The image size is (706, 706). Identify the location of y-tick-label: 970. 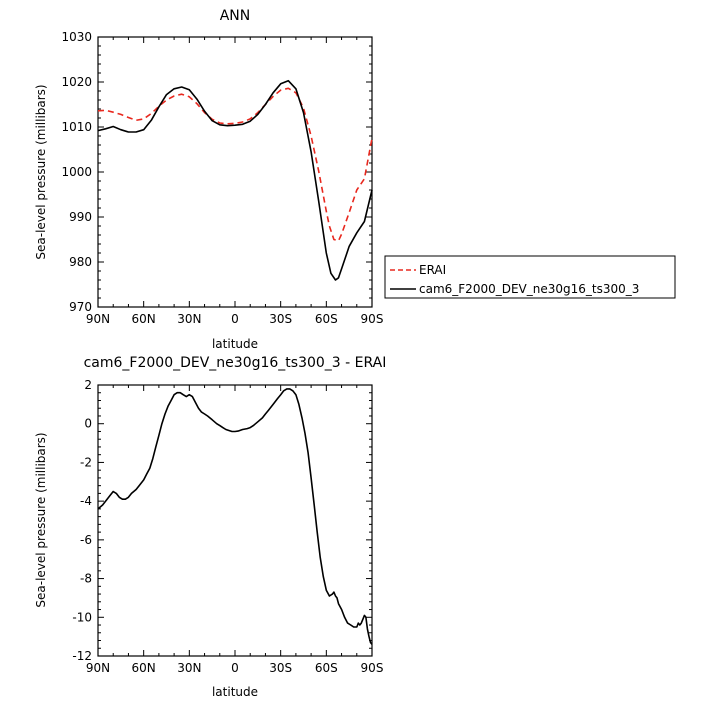
(80, 307).